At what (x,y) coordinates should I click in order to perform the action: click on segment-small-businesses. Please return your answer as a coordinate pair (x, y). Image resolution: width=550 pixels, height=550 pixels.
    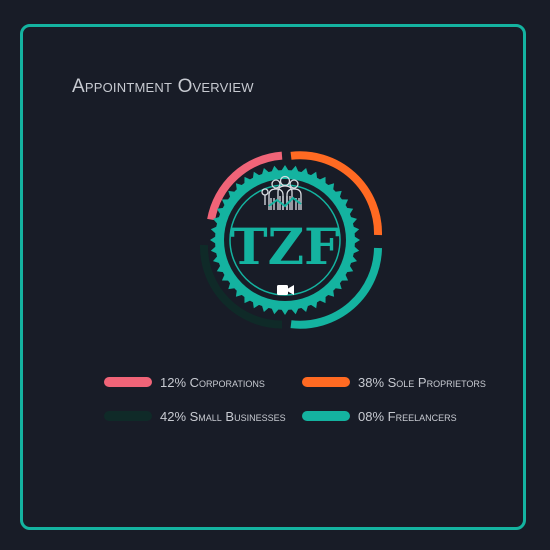
    Looking at the image, I should click on (241, 286).